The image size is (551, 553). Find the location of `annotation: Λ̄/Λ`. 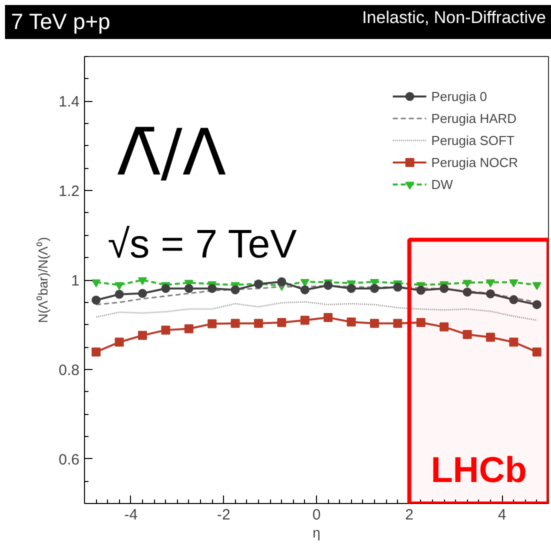

annotation: Λ̄/Λ is located at coordinates (171, 153).